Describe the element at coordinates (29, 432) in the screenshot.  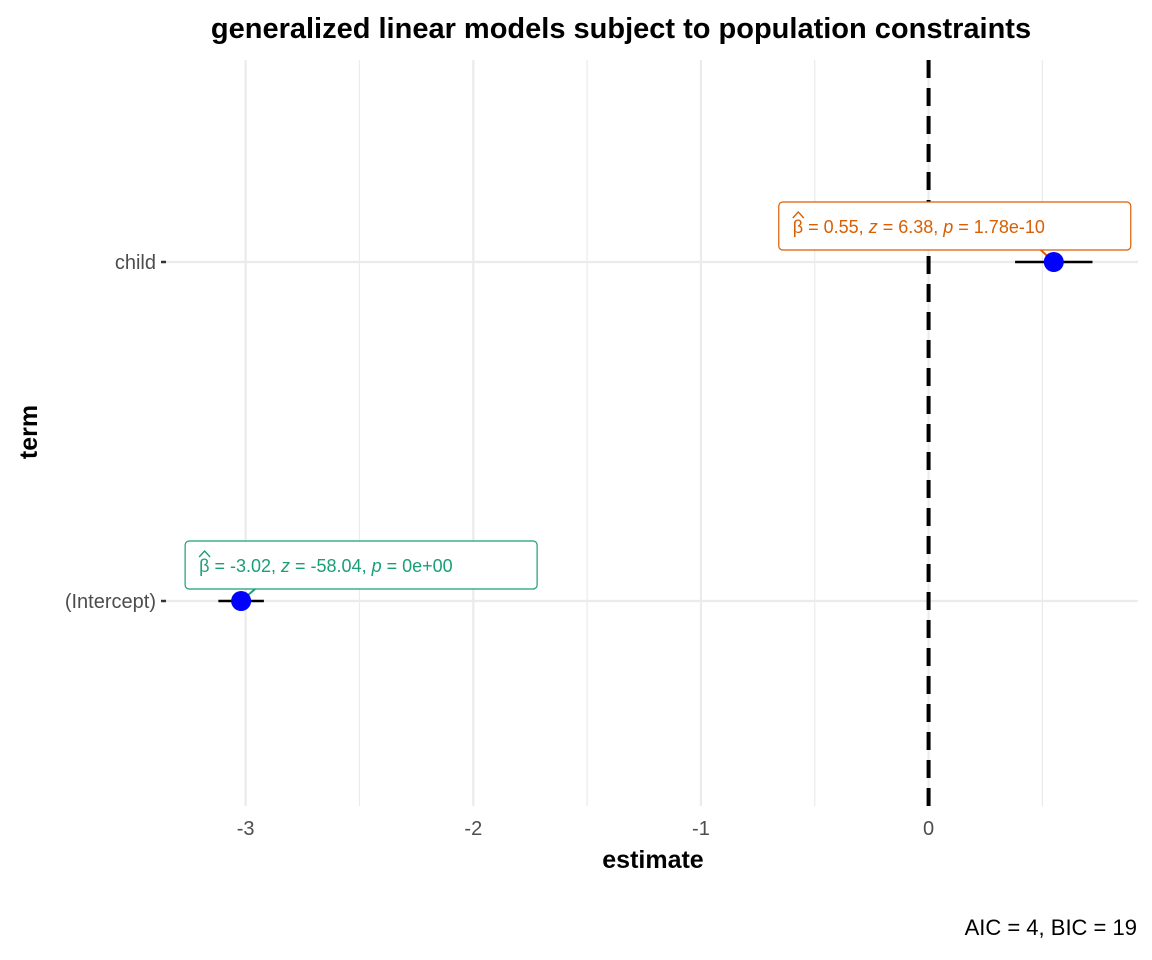
I see `y-axis-title: term` at that location.